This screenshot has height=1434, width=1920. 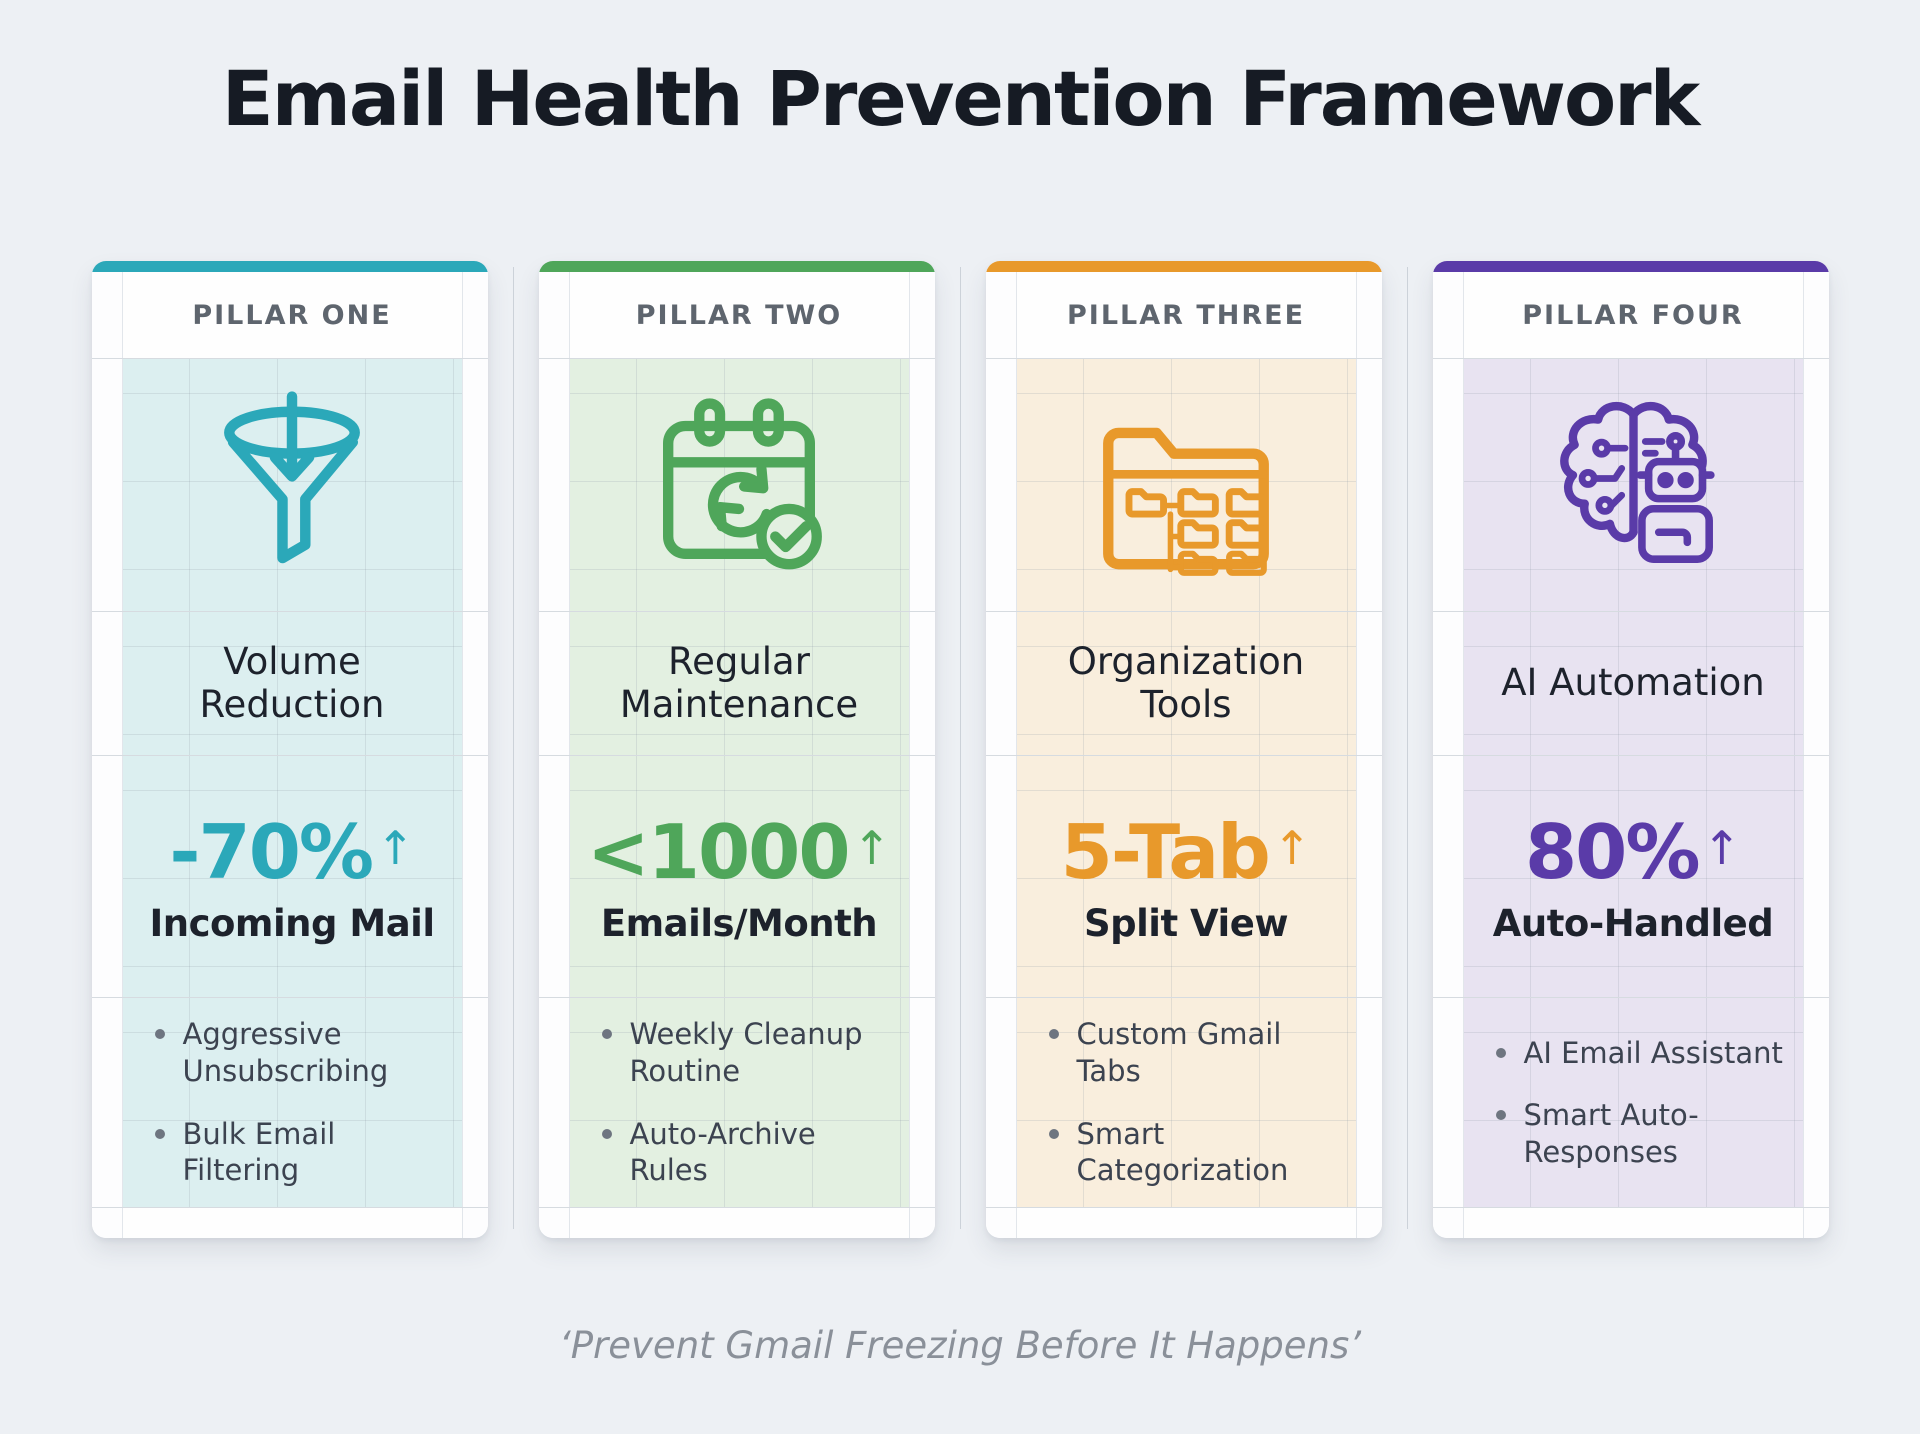 I want to click on stat-value: <1000, so click(x=718, y=852).